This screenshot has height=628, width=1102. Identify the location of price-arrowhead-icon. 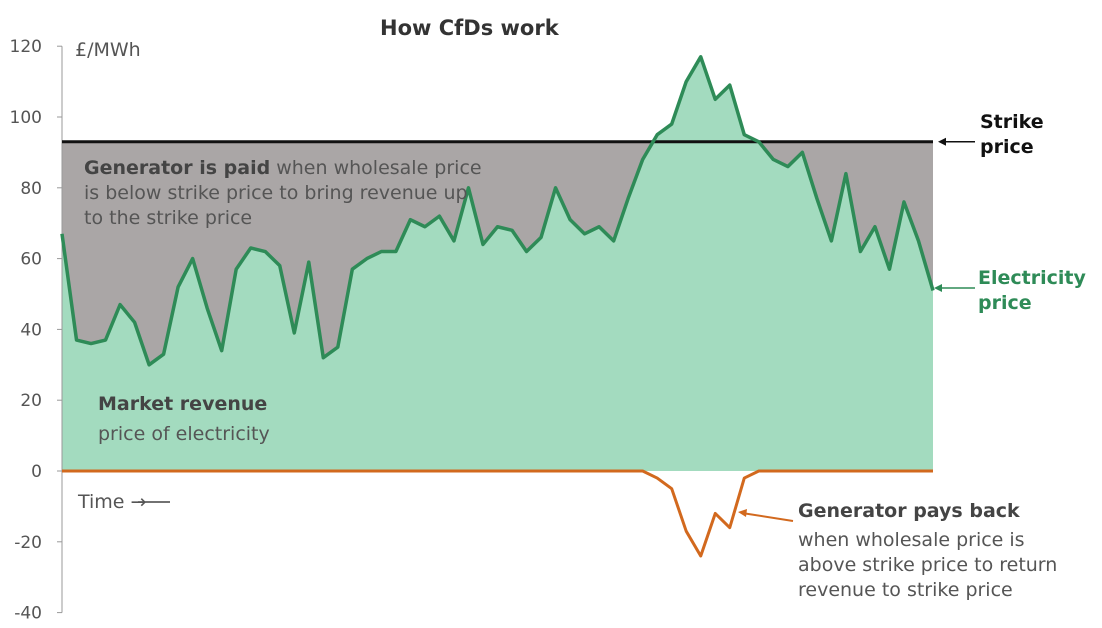
(938, 288).